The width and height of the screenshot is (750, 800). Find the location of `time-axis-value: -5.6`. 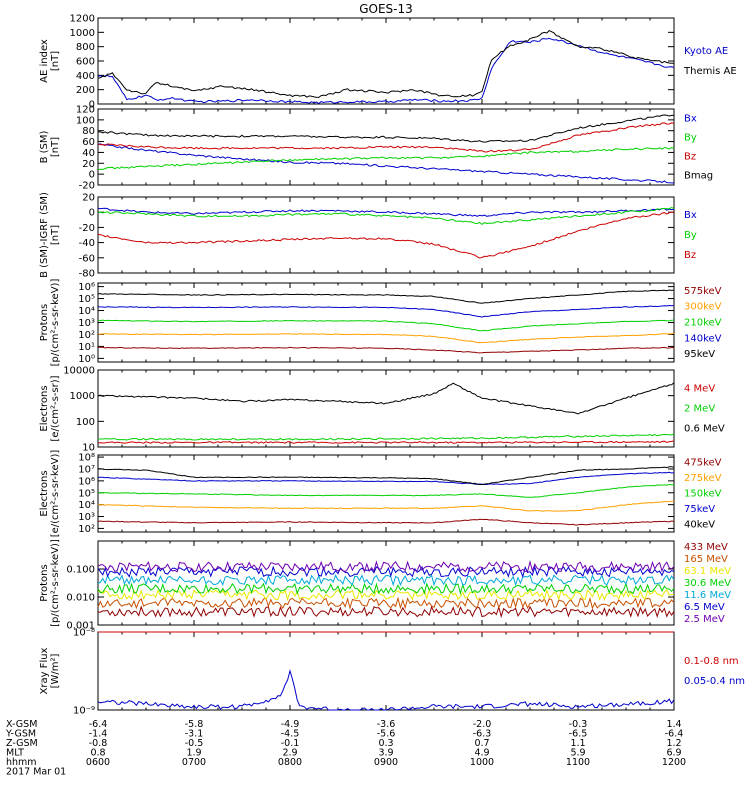

time-axis-value: -5.6 is located at coordinates (386, 734).